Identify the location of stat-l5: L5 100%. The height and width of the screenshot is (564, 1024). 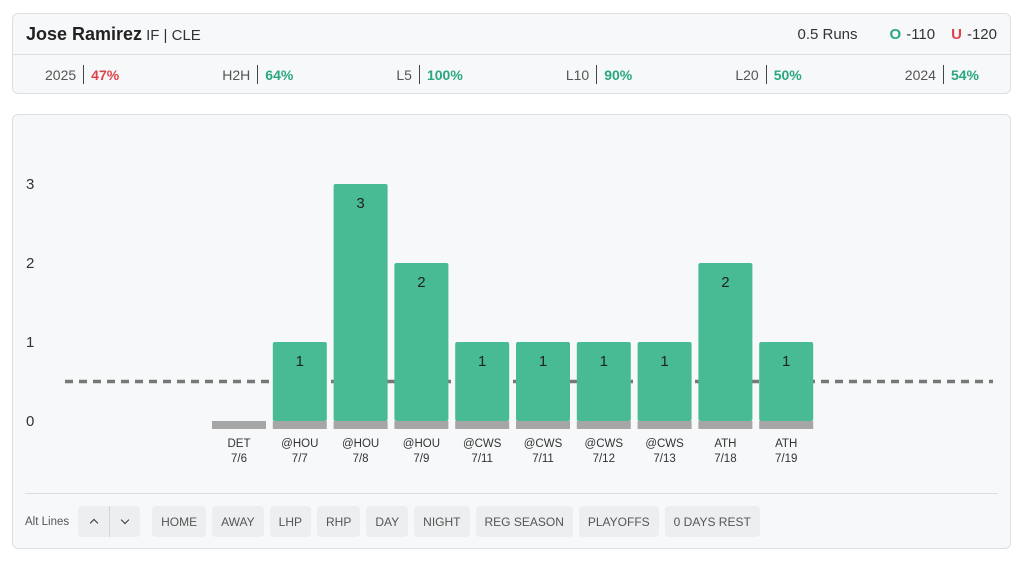
(429, 74).